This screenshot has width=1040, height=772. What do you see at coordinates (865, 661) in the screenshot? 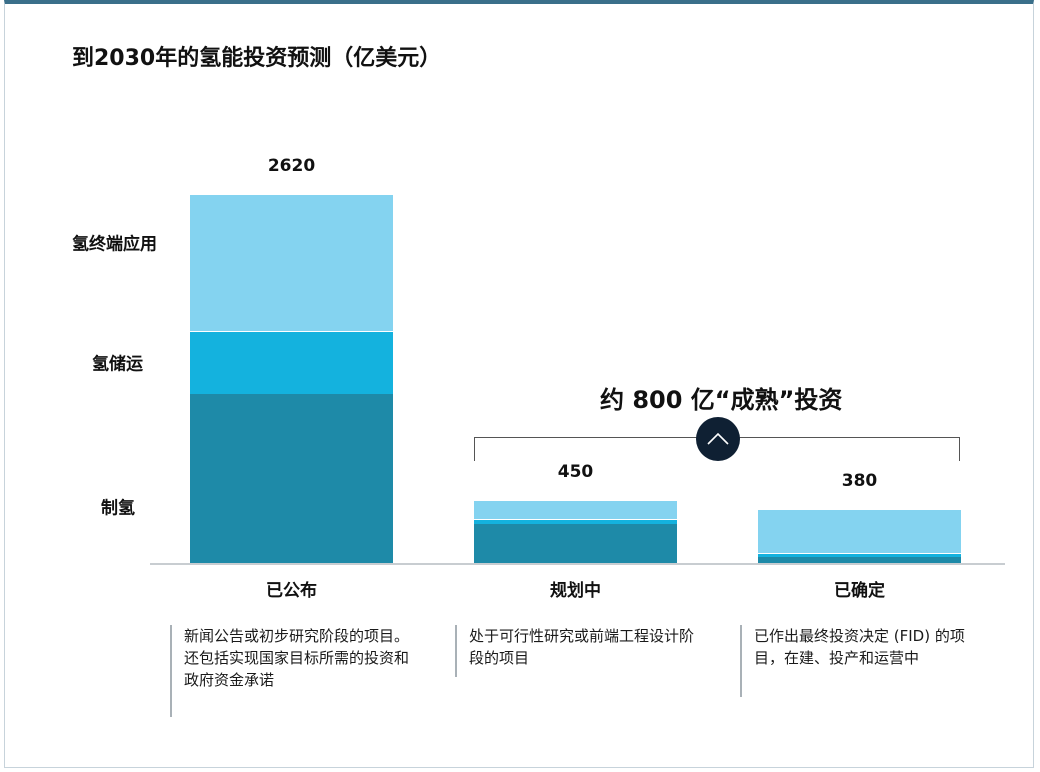
I see `note-fid: 已作出最终投资决定 (FID) 的项目，在建、投产和运营中` at bounding box center [865, 661].